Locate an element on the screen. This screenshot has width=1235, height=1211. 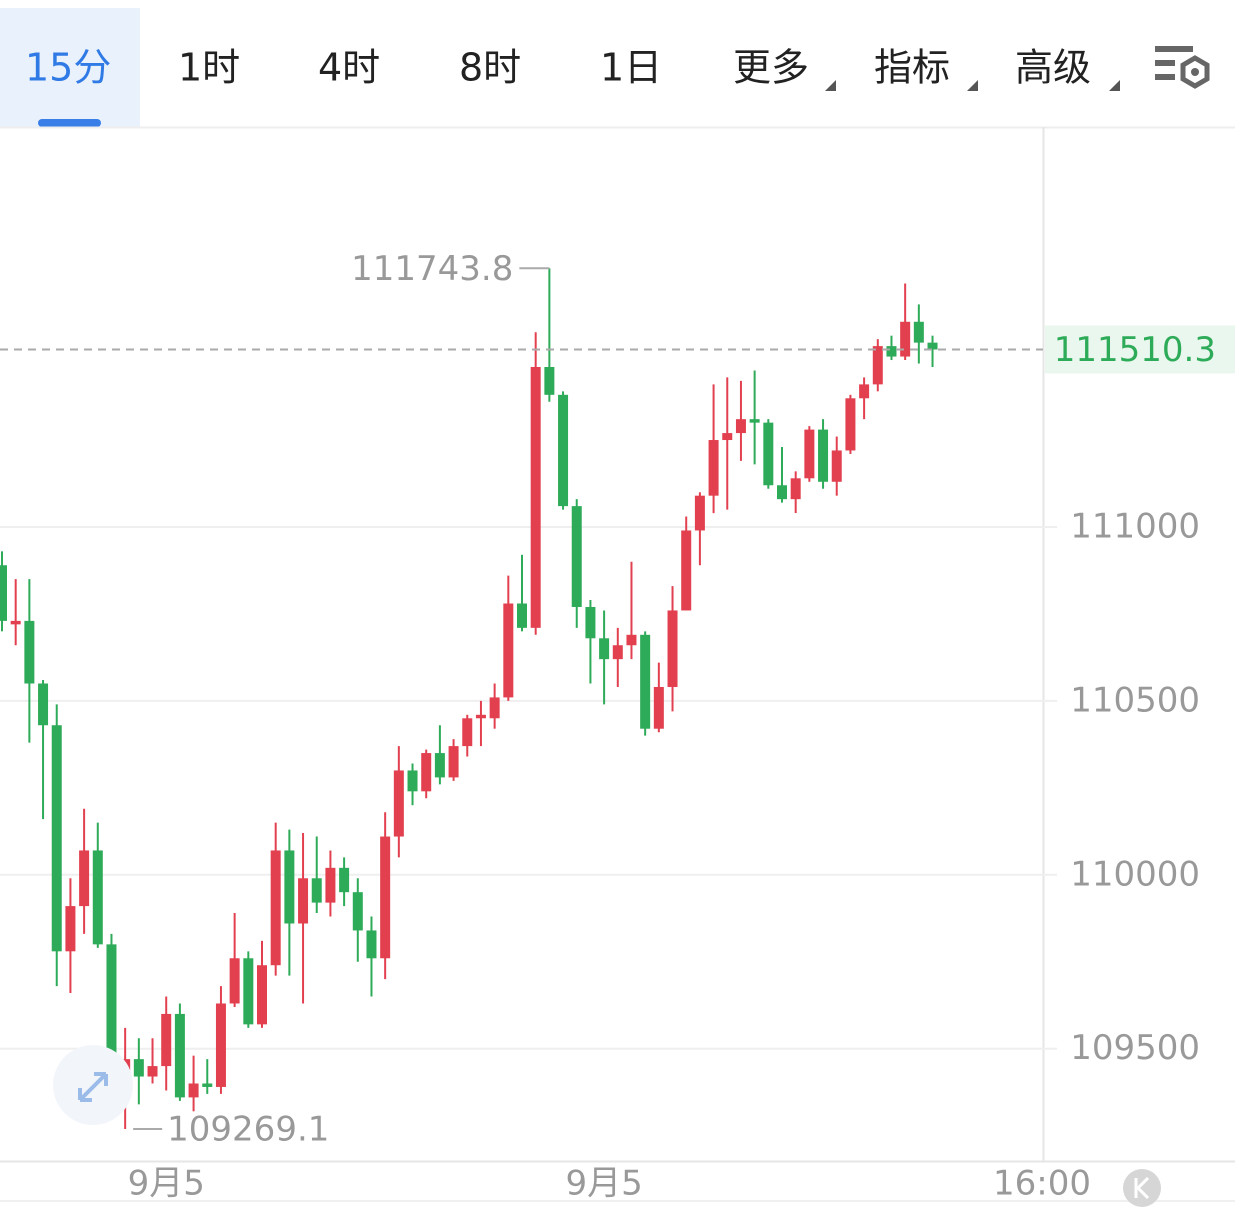
low-label: 109269.1 is located at coordinates (248, 1130).